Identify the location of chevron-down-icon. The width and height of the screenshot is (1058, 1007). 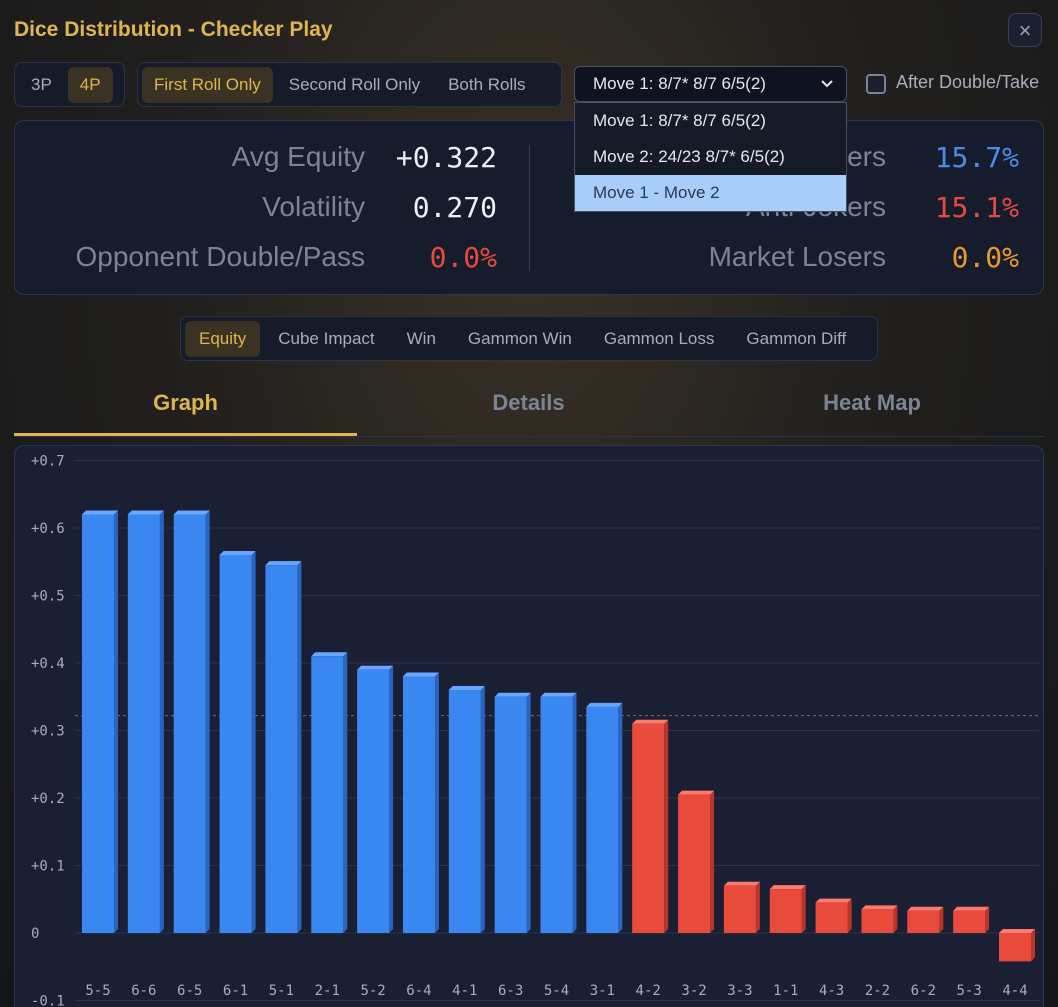
(827, 90).